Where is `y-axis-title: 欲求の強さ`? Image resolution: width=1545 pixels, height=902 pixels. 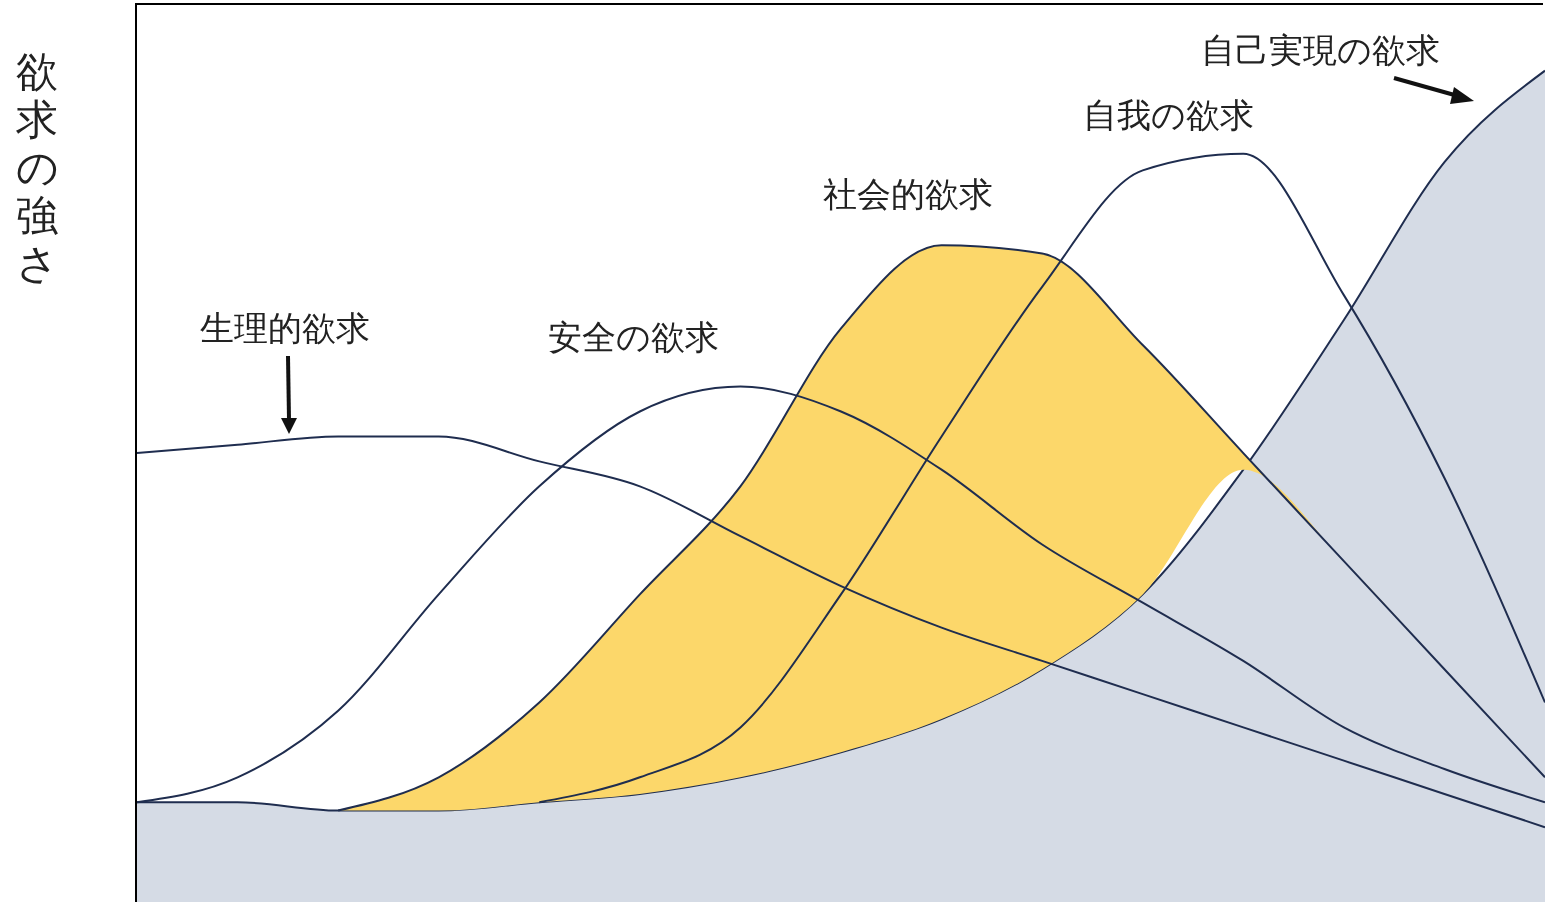 y-axis-title: 欲求の強さ is located at coordinates (38, 167).